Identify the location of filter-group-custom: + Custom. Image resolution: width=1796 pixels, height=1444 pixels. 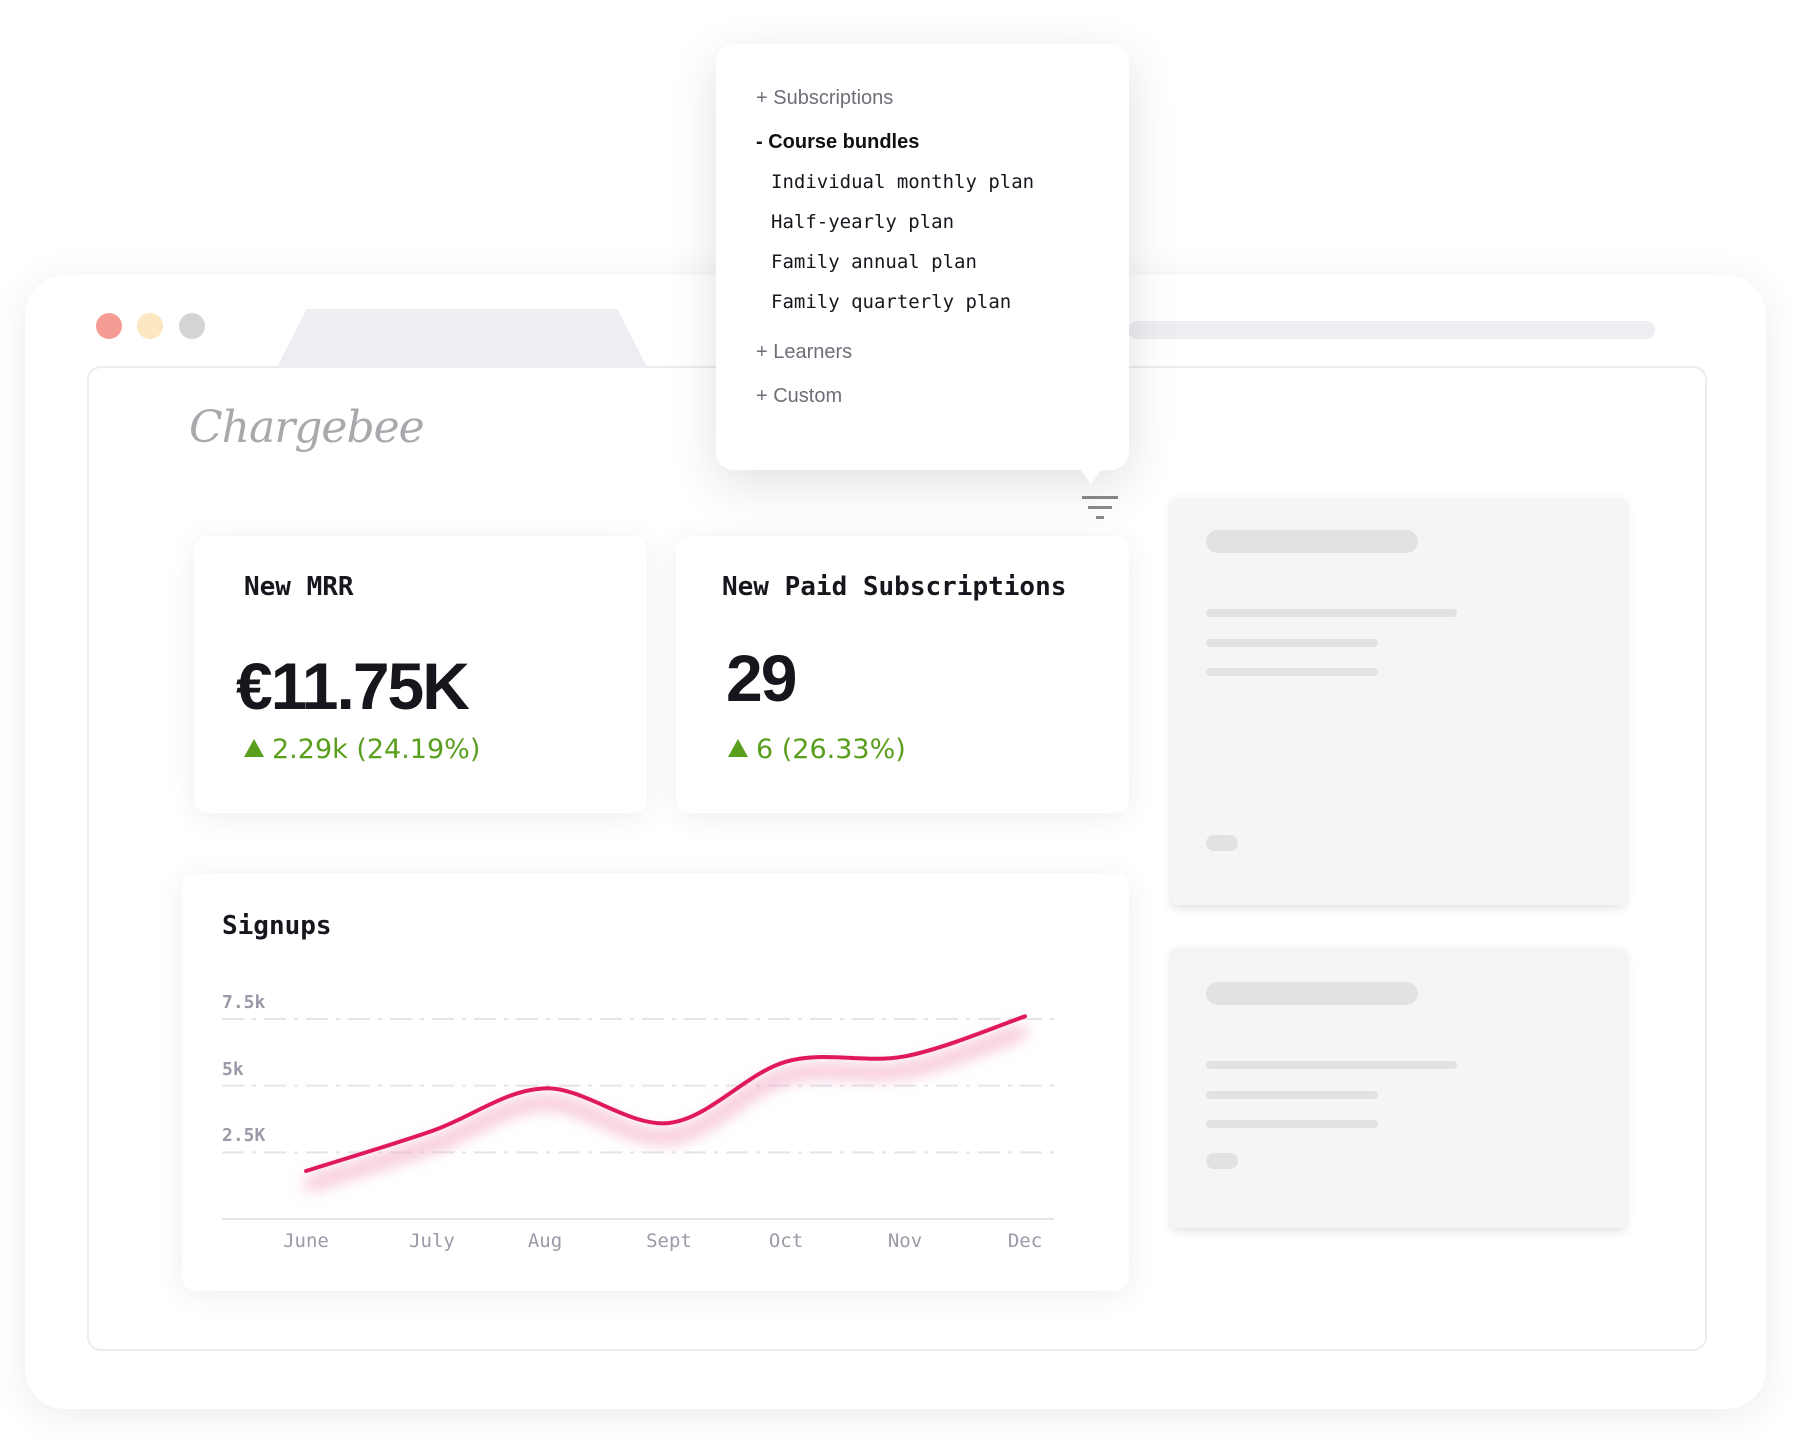
(799, 396).